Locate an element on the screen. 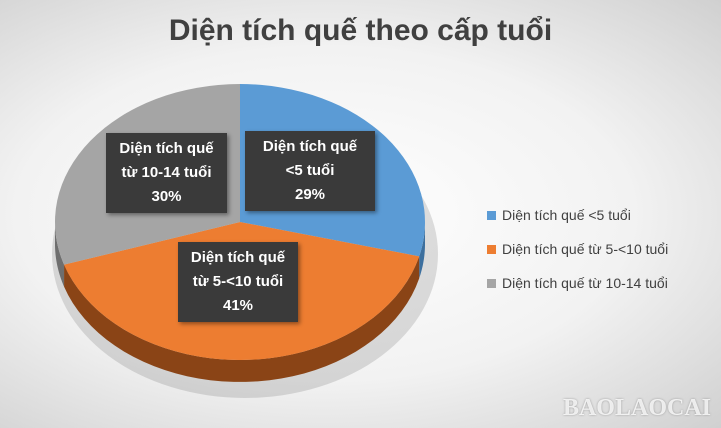 The height and width of the screenshot is (428, 721). legend-item: Diện tích quế từ 5-<10 tuổi is located at coordinates (577, 249).